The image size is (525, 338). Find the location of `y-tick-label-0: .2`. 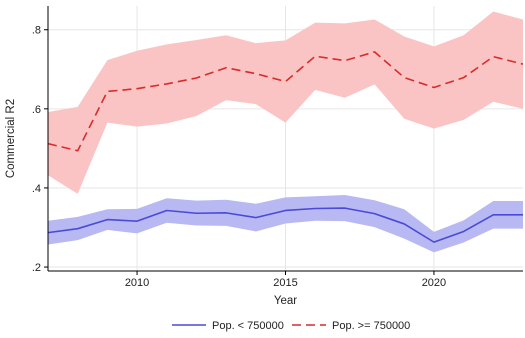

y-tick-label-0: .2 is located at coordinates (36, 268).